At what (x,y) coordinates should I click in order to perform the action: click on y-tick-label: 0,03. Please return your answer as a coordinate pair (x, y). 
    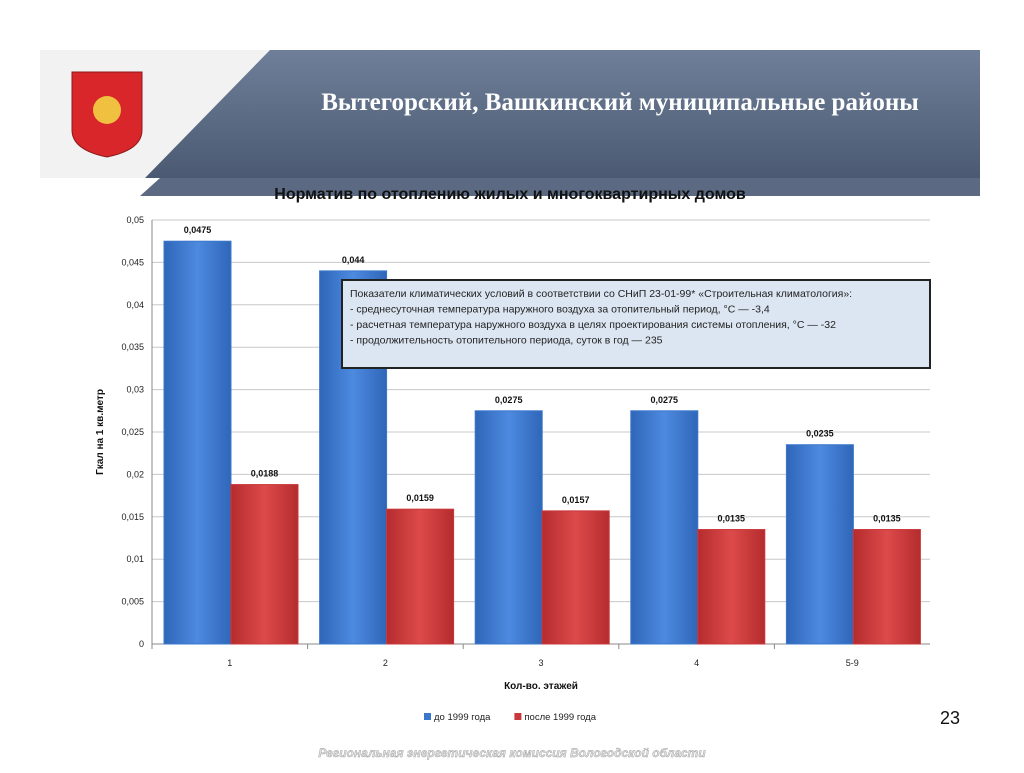
    Looking at the image, I should click on (135, 390).